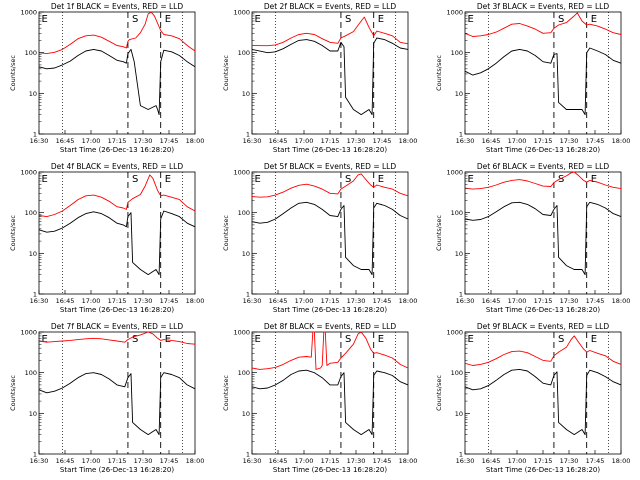 This screenshot has width=640, height=480. I want to click on chart-title: Det 1f BLACK = Events, RED = LLD, so click(117, 6).